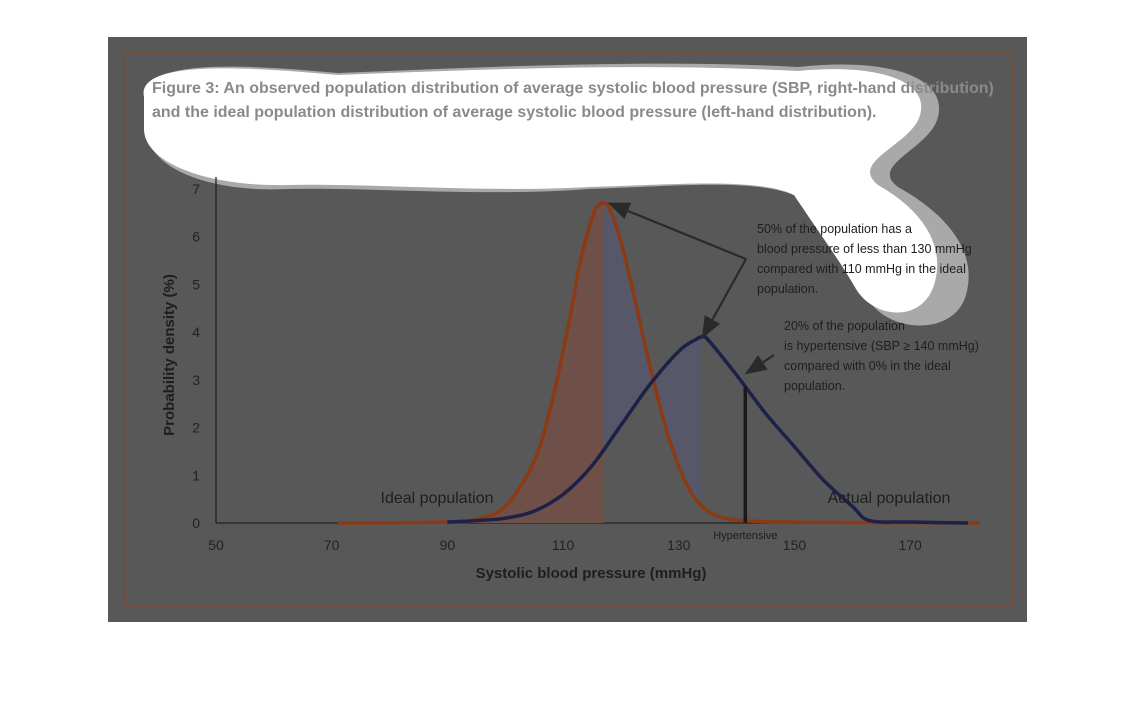  What do you see at coordinates (889, 498) in the screenshot?
I see `actual-population-label: Actual population` at bounding box center [889, 498].